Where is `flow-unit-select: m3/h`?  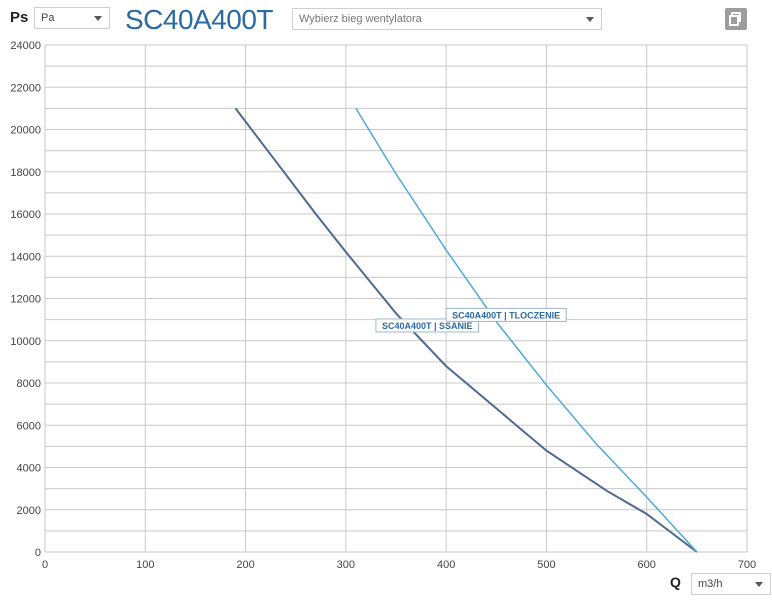
flow-unit-select: m3/h is located at coordinates (731, 584).